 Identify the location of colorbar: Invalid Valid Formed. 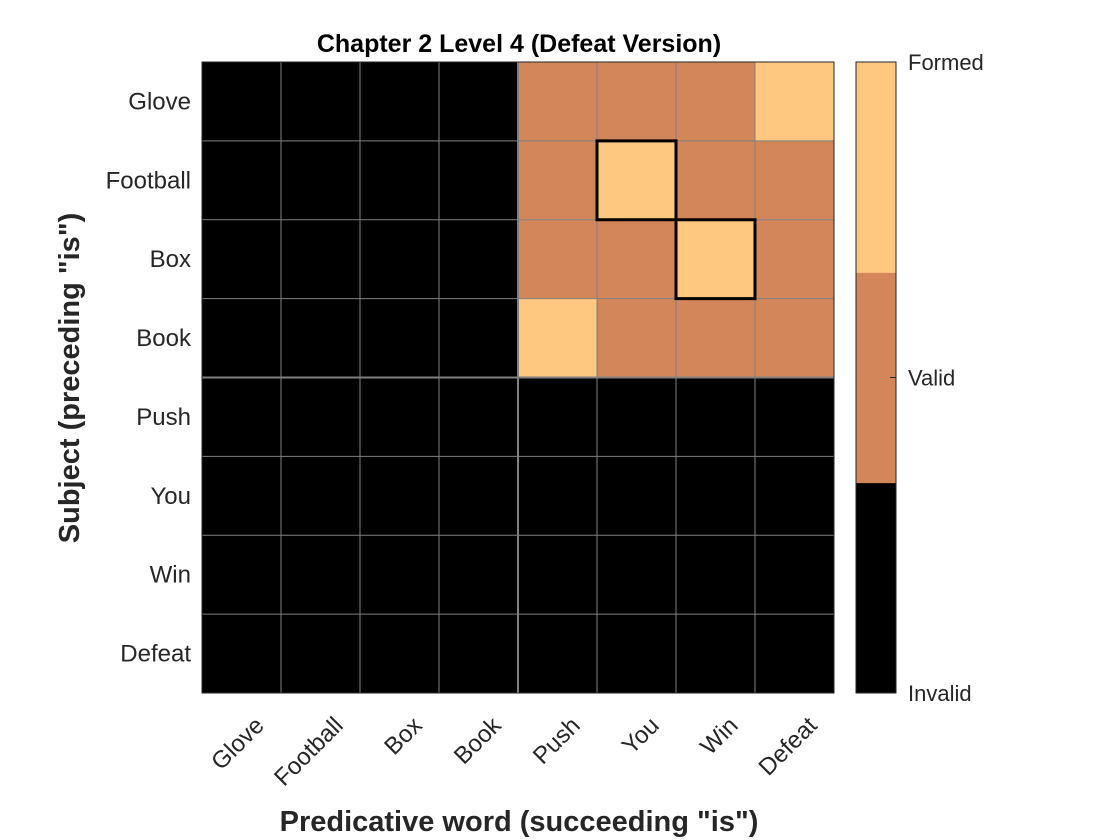
(919, 378).